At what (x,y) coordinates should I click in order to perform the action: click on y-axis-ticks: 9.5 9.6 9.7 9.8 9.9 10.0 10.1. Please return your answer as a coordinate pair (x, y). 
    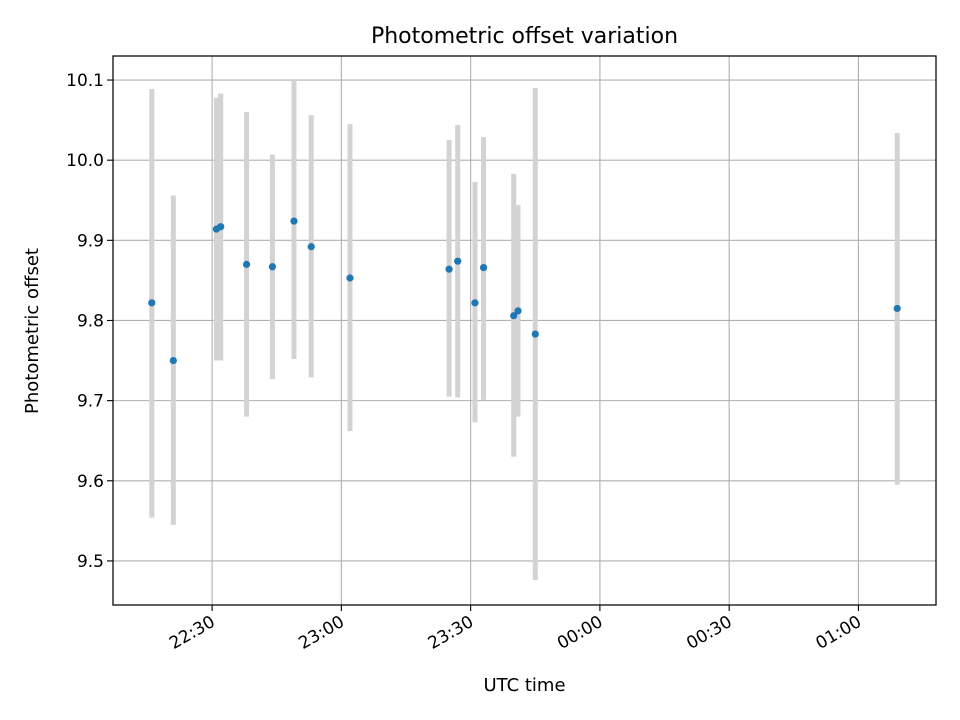
    Looking at the image, I should click on (89, 321).